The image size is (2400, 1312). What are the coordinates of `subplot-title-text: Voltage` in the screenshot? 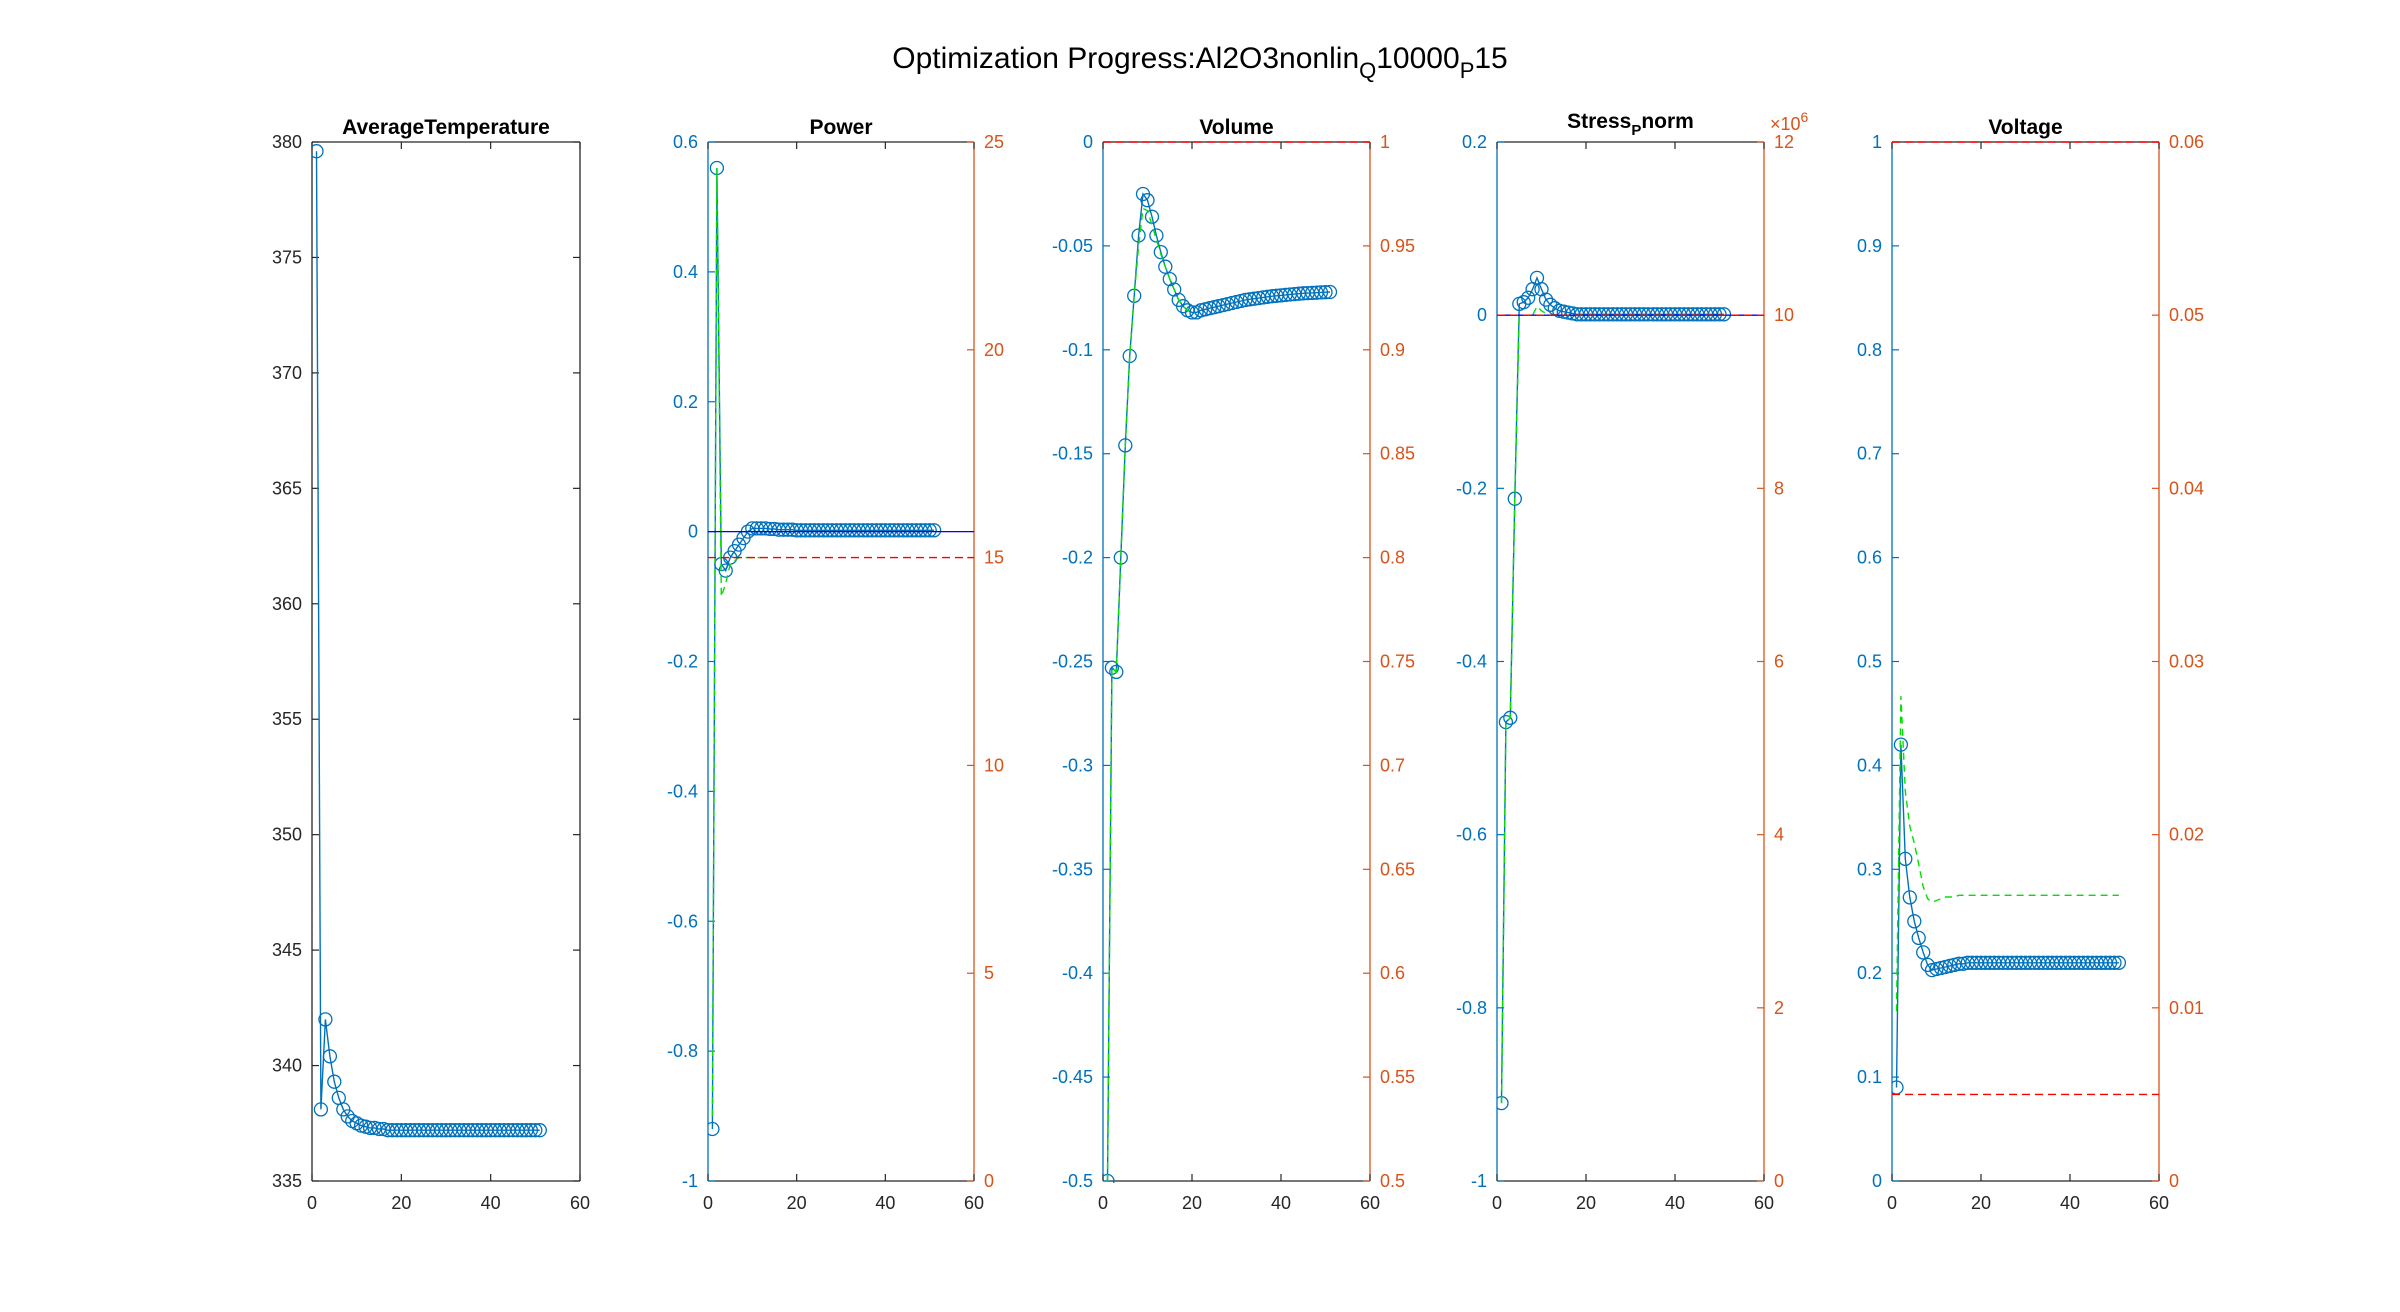 It's located at (2025, 127).